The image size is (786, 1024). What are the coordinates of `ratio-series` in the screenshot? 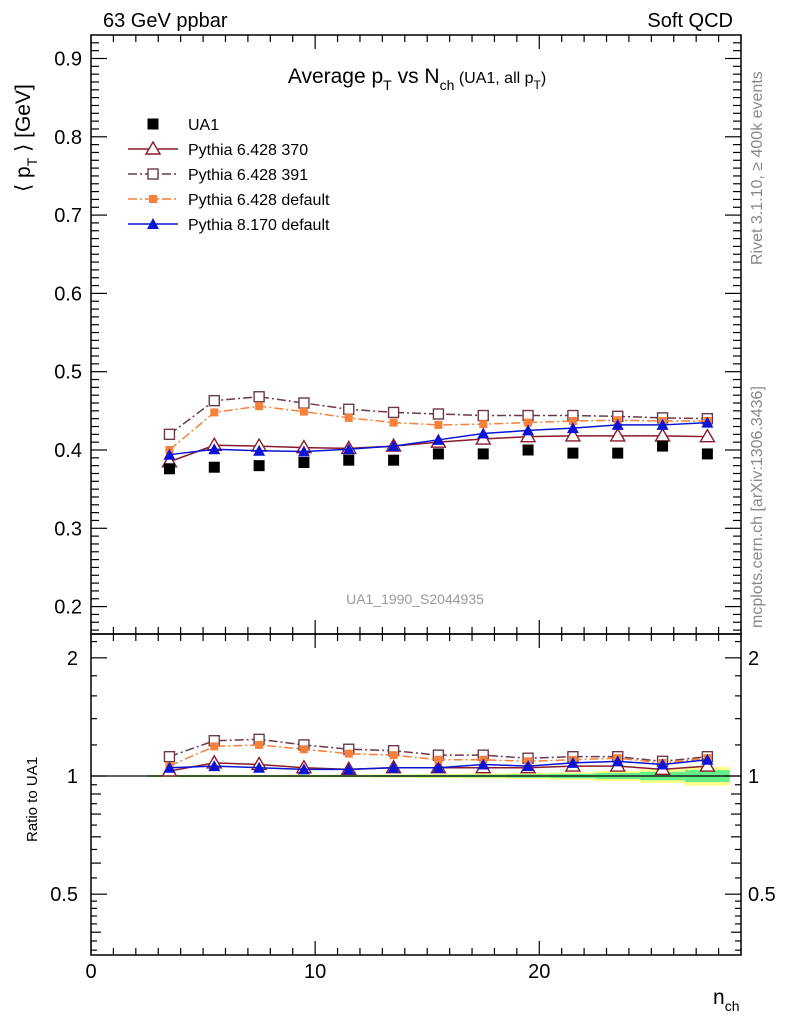 It's located at (438, 755).